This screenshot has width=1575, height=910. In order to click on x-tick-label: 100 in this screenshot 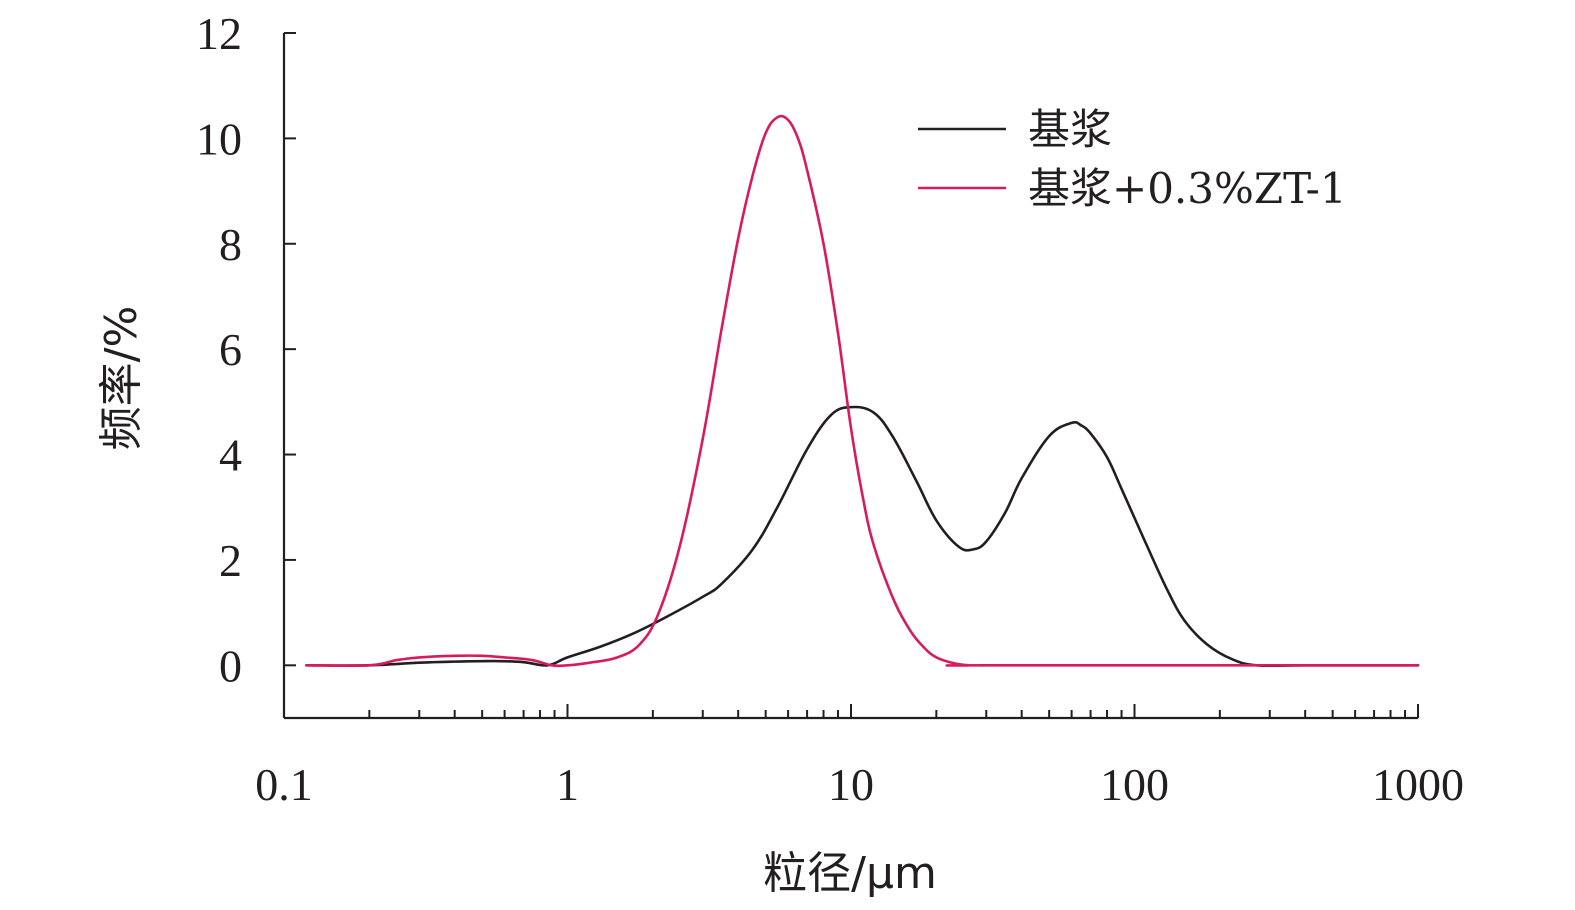, I will do `click(1134, 784)`.